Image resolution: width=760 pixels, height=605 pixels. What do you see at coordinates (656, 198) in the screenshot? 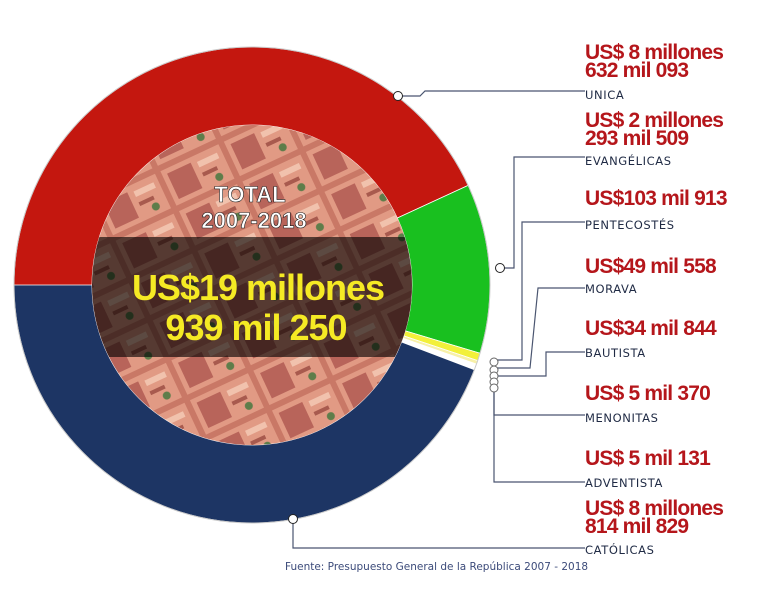
I see `amount-line: US$103 mil 913` at bounding box center [656, 198].